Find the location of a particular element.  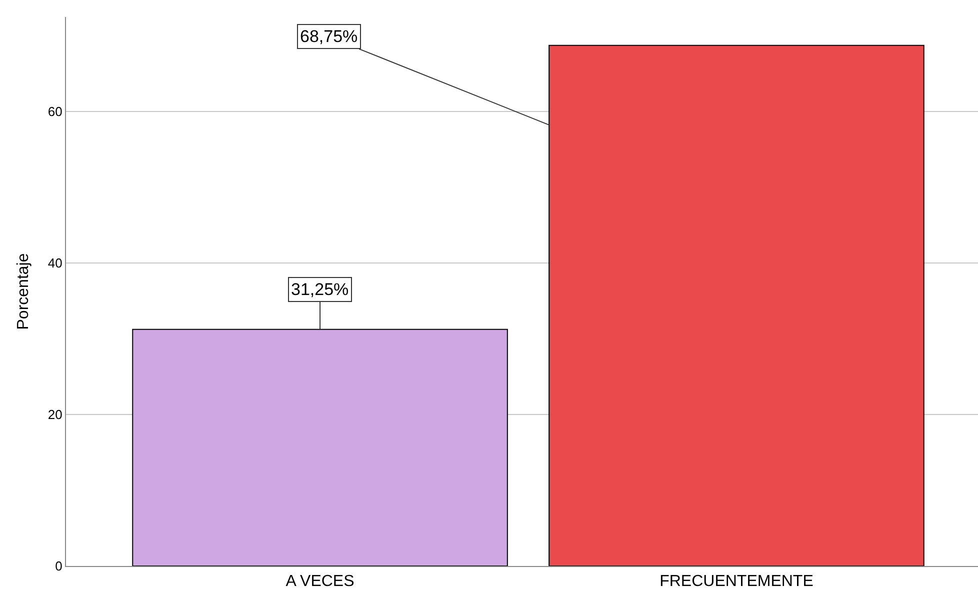

y-tick-label: 40 is located at coordinates (55, 263).